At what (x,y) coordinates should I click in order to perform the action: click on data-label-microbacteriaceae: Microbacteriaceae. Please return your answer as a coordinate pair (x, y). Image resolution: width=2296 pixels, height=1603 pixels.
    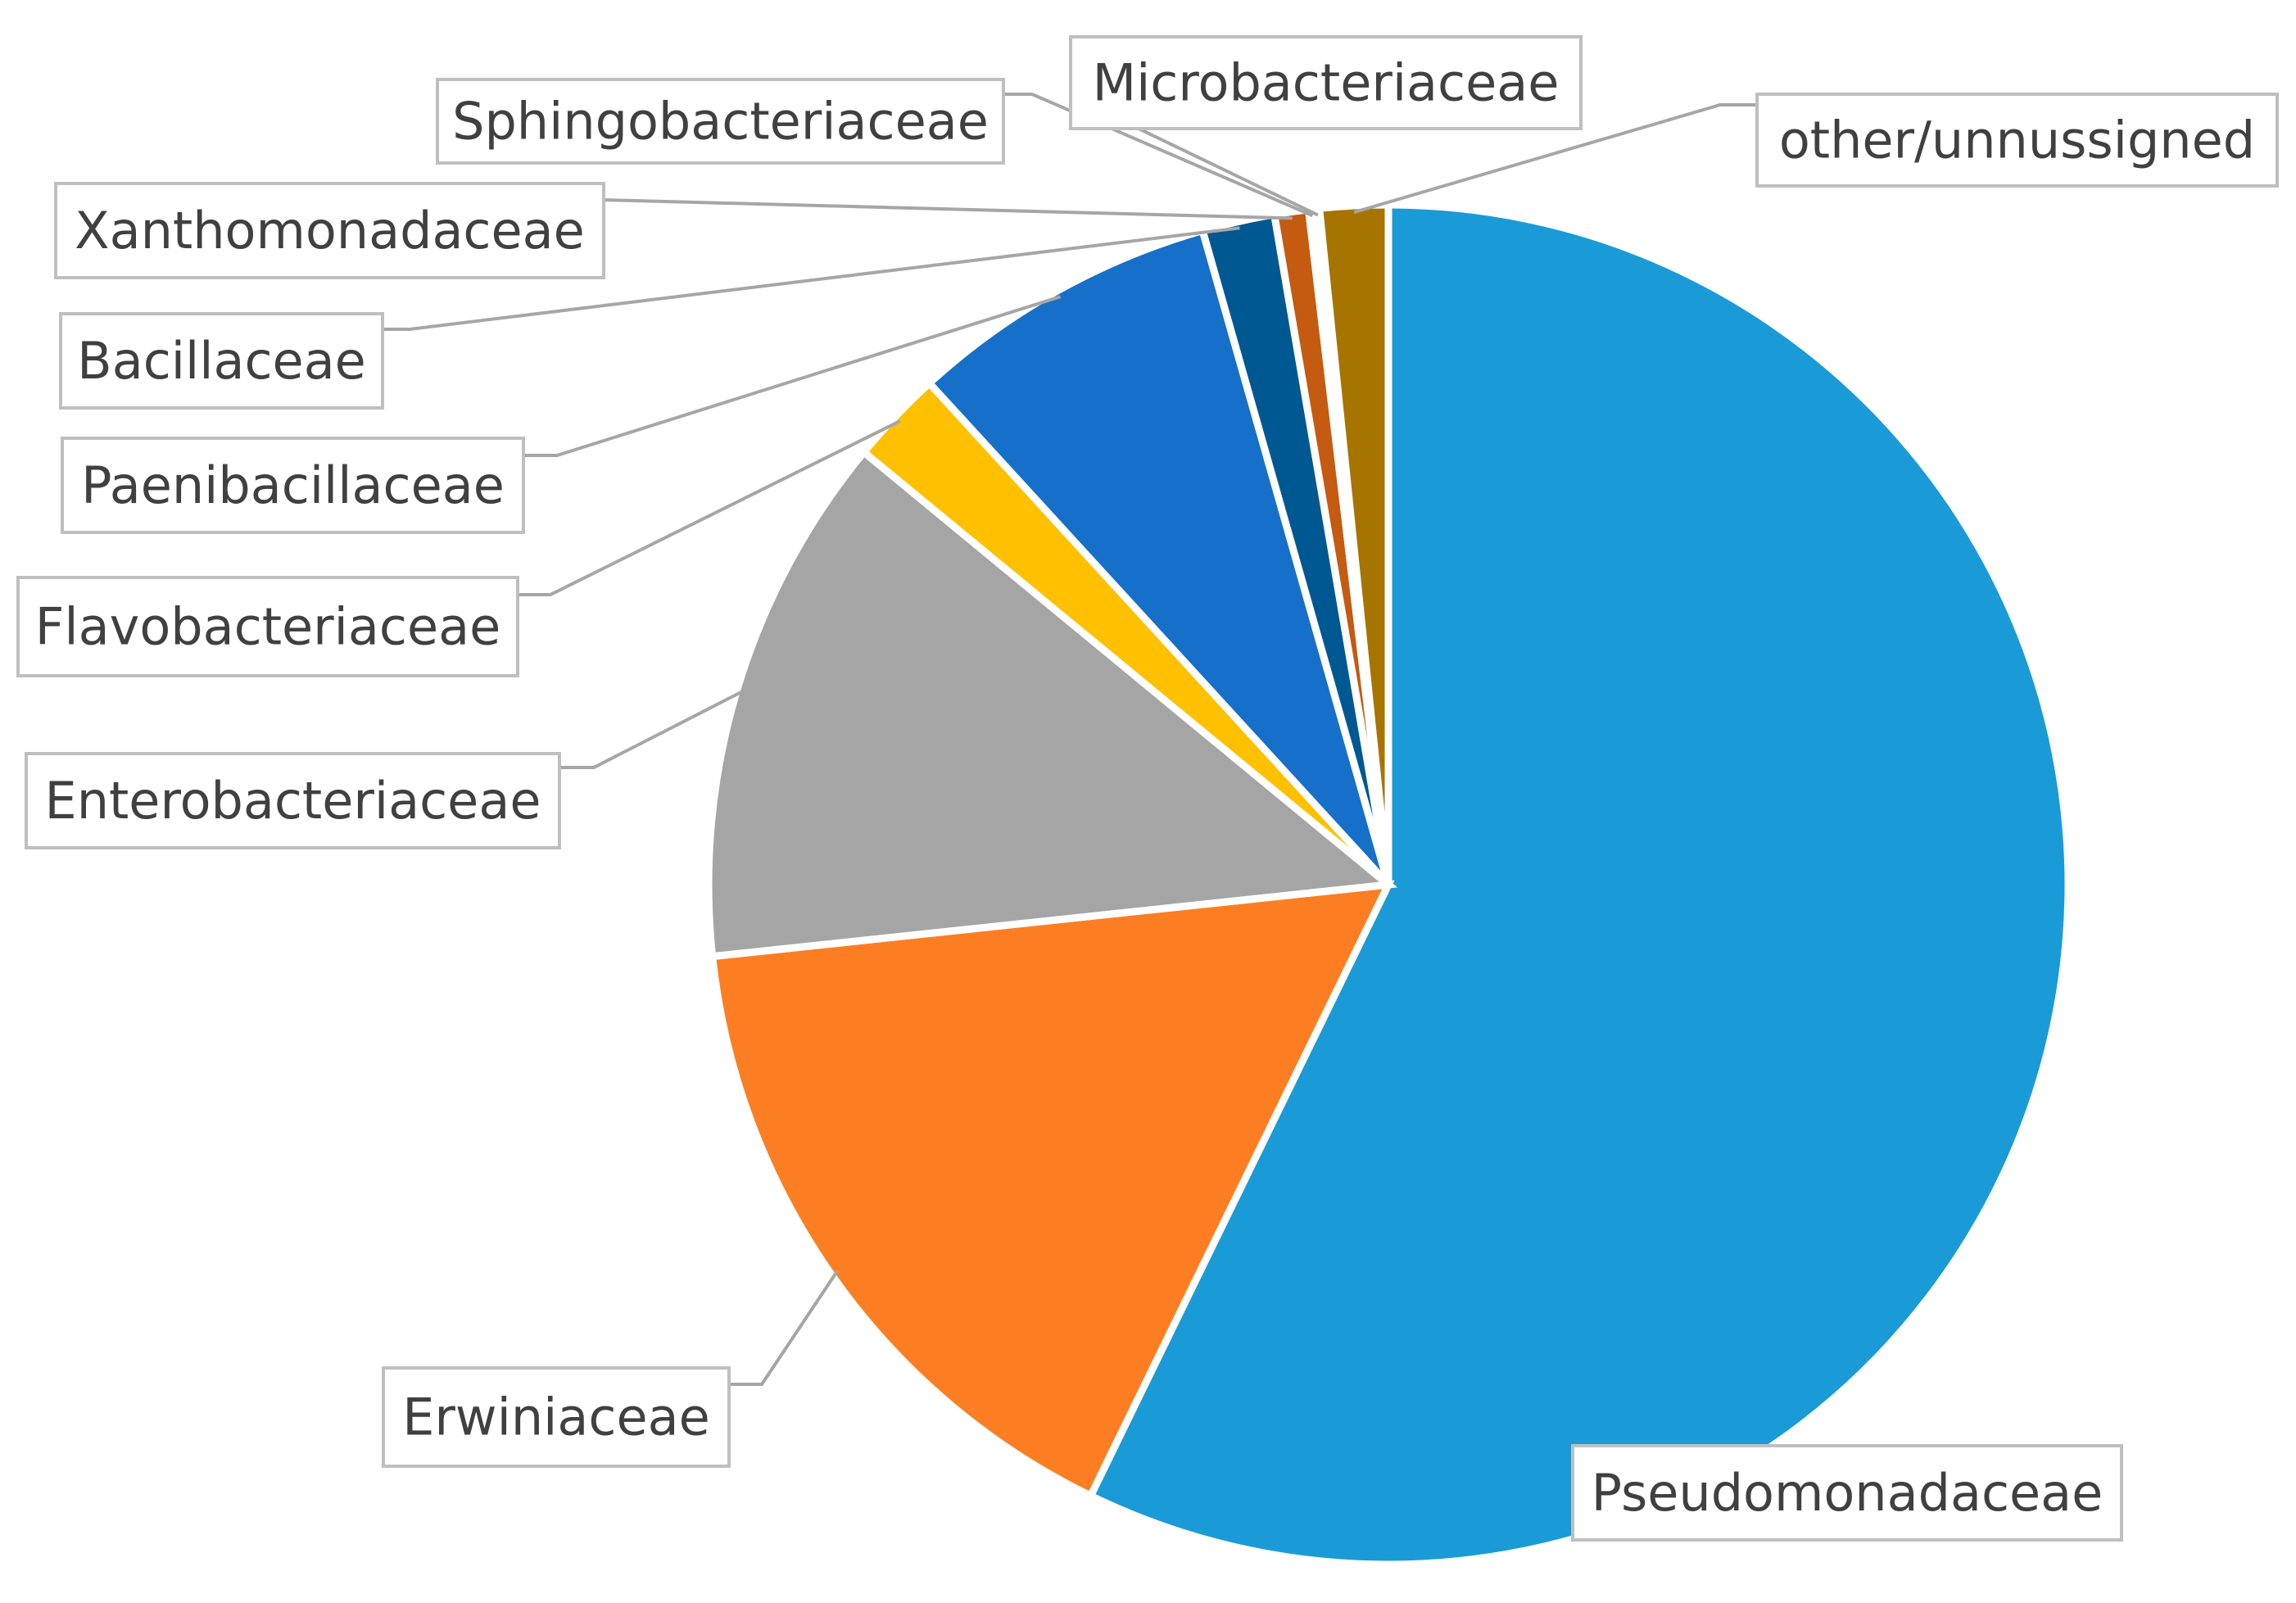
    Looking at the image, I should click on (1326, 82).